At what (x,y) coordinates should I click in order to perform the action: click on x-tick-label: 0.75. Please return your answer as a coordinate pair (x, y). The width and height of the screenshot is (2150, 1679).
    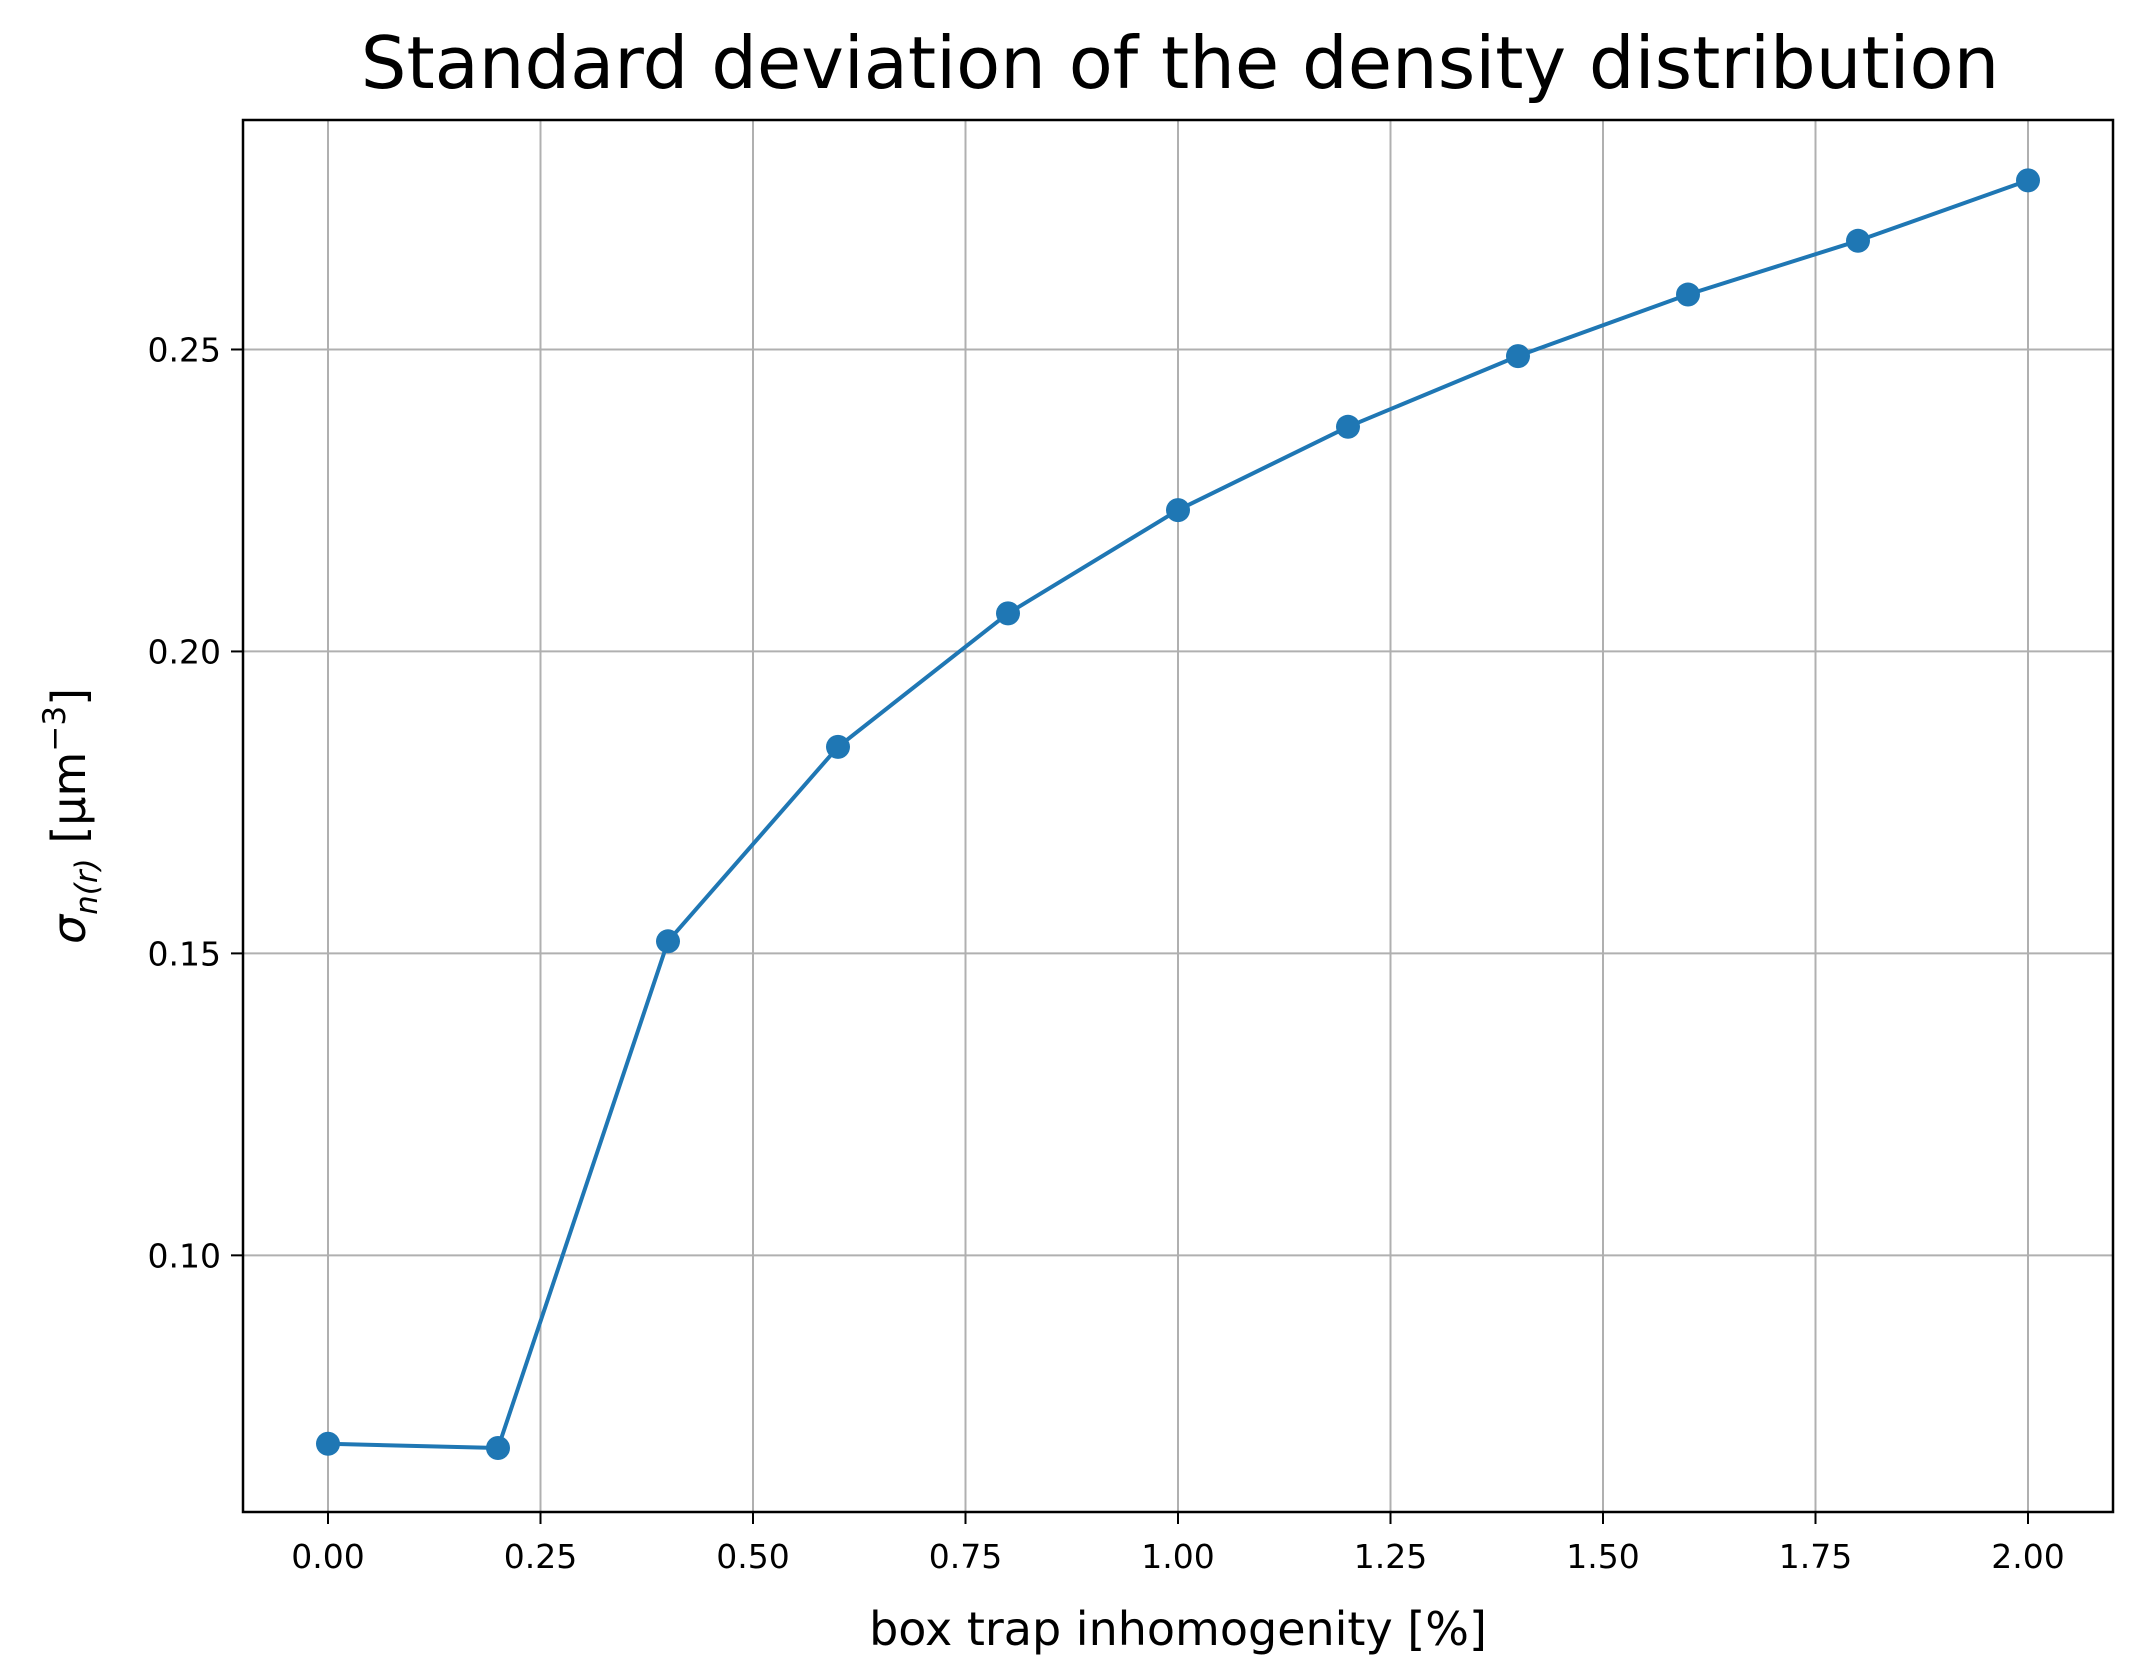
    Looking at the image, I should click on (965, 1556).